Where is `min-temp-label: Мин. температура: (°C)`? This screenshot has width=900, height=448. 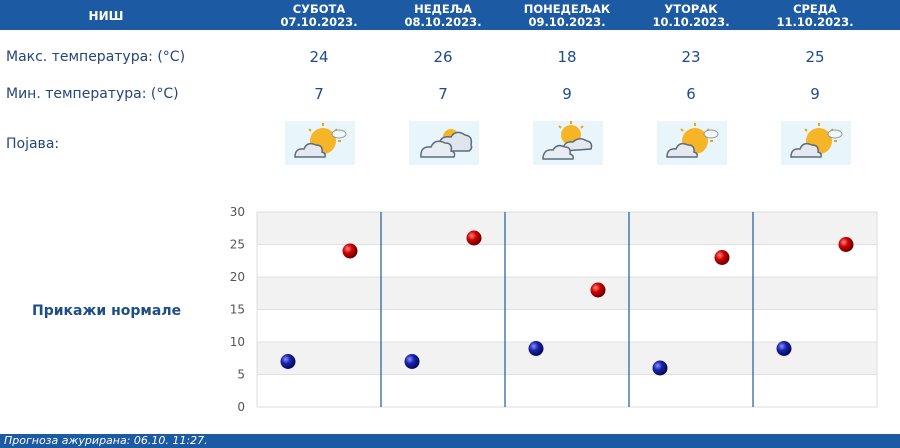
min-temp-label: Мин. температура: (°C) is located at coordinates (92, 94).